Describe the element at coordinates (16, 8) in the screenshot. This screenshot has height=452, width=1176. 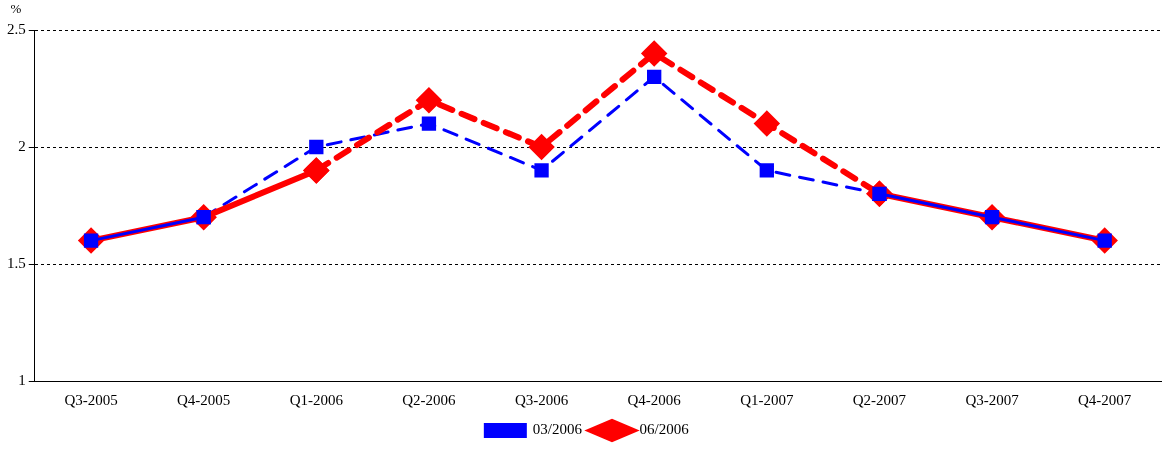
I see `y-axis-title: %` at that location.